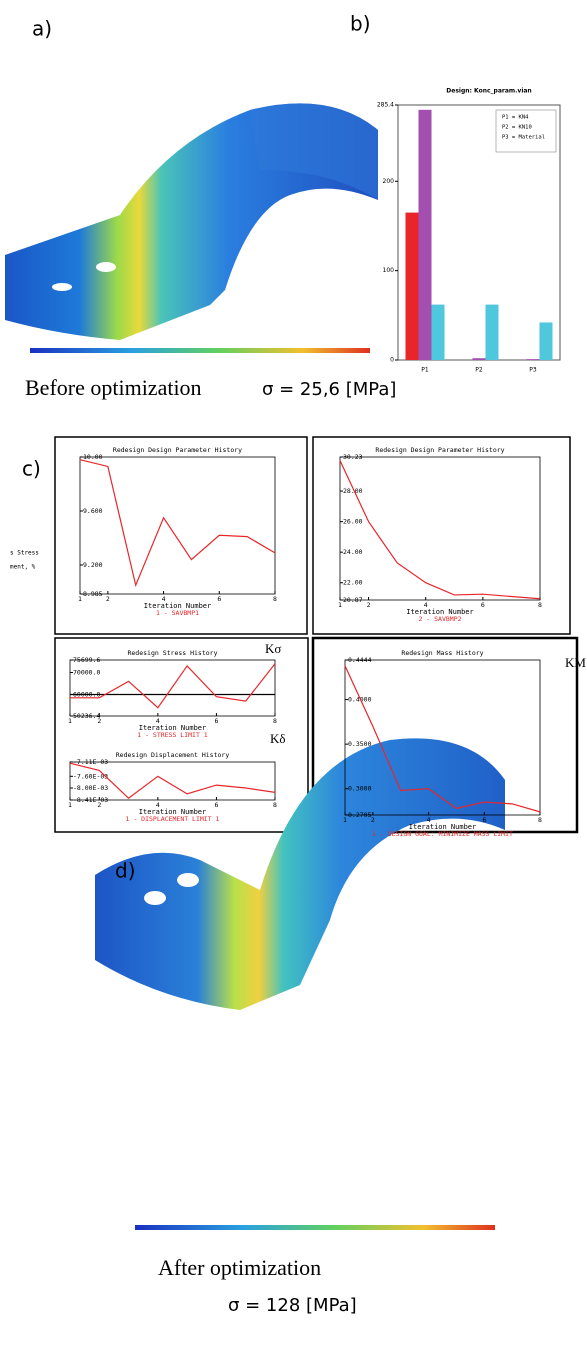  Describe the element at coordinates (177, 613) in the screenshot. I see `legend-entry: 1 - SAVBMP1` at that location.